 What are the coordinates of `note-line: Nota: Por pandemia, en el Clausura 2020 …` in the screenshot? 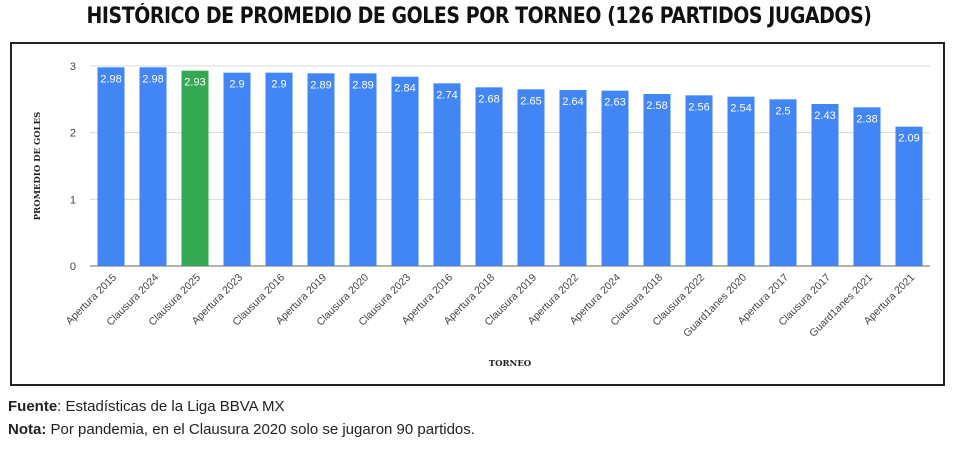 It's located at (241, 429).